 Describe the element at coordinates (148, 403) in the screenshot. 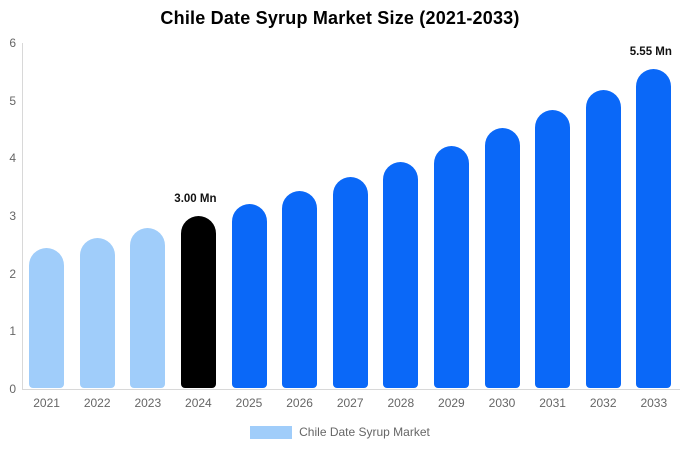

I see `x-tick-label-2023: 2023` at that location.